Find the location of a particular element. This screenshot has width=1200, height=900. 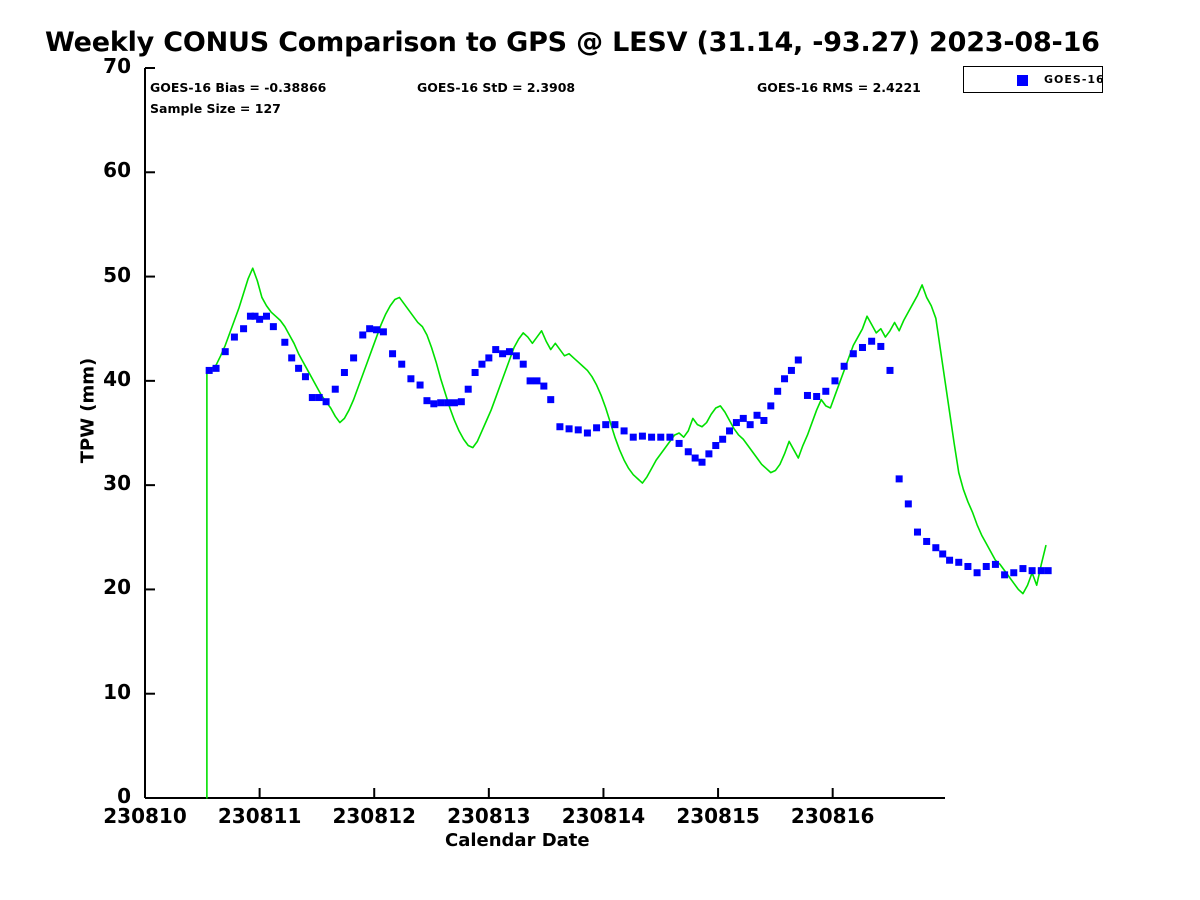

x-tick-label: 230815 is located at coordinates (718, 816).